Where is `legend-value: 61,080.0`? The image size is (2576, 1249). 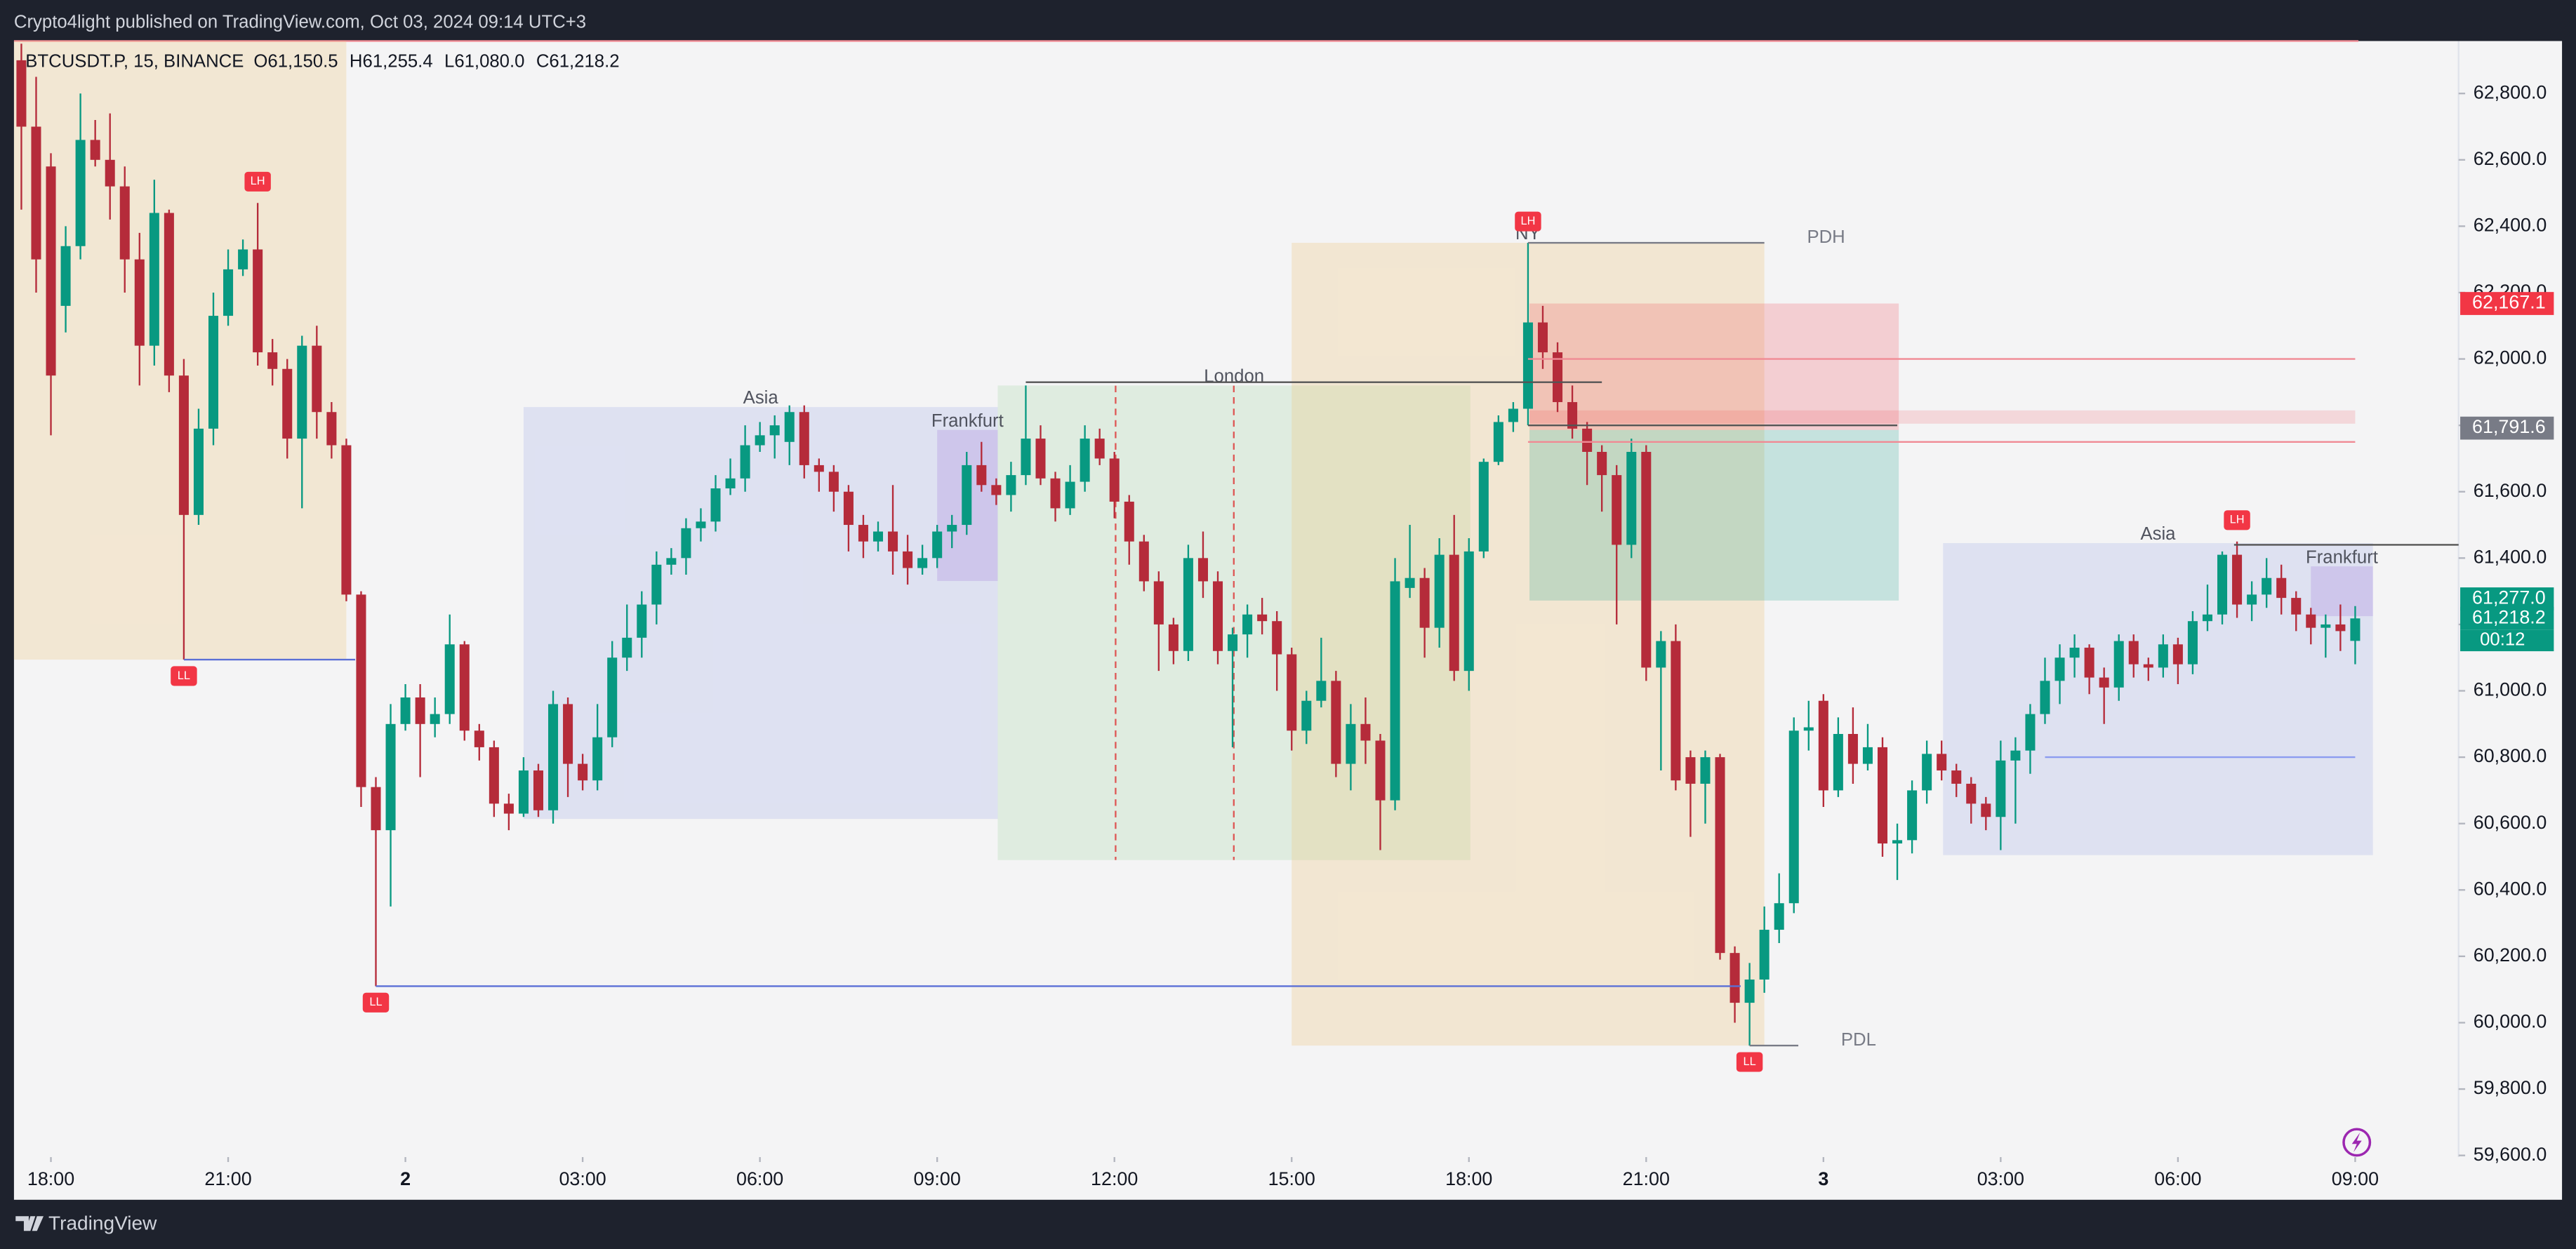 legend-value: 61,080.0 is located at coordinates (489, 62).